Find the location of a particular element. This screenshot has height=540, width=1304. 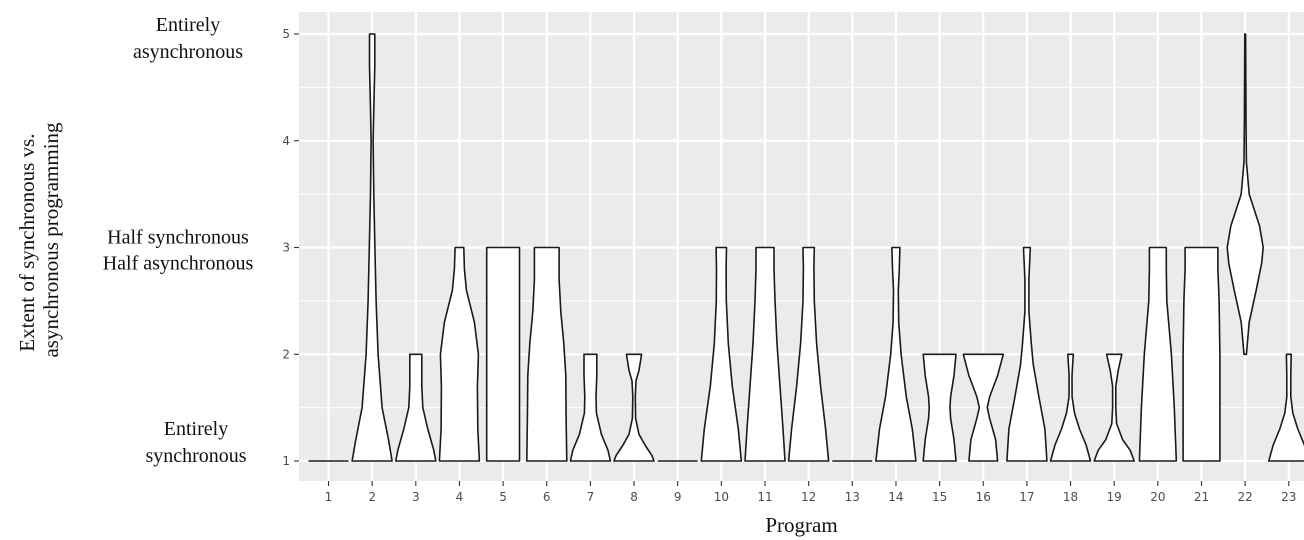

y-tick-label: 3 is located at coordinates (286, 248).